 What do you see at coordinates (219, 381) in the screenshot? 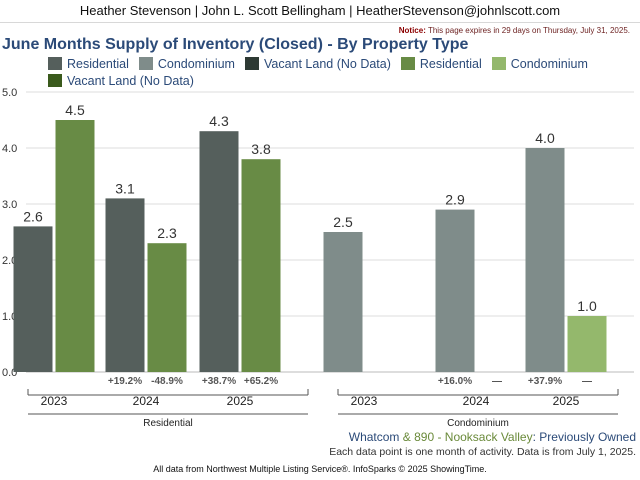
I see `change-label: +38.7%` at bounding box center [219, 381].